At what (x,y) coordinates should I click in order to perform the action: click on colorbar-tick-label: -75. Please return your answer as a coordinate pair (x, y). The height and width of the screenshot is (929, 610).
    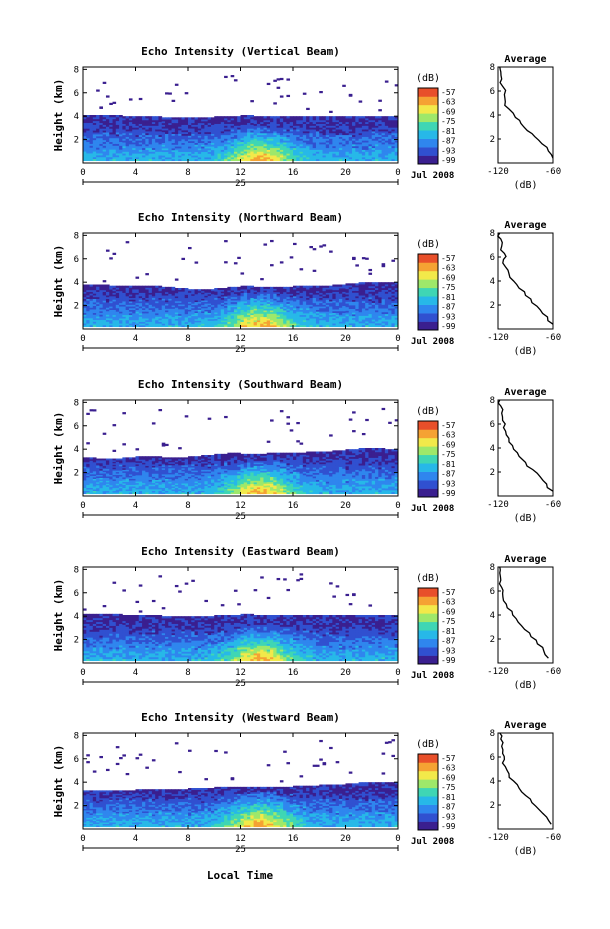
    Looking at the image, I should click on (448, 121).